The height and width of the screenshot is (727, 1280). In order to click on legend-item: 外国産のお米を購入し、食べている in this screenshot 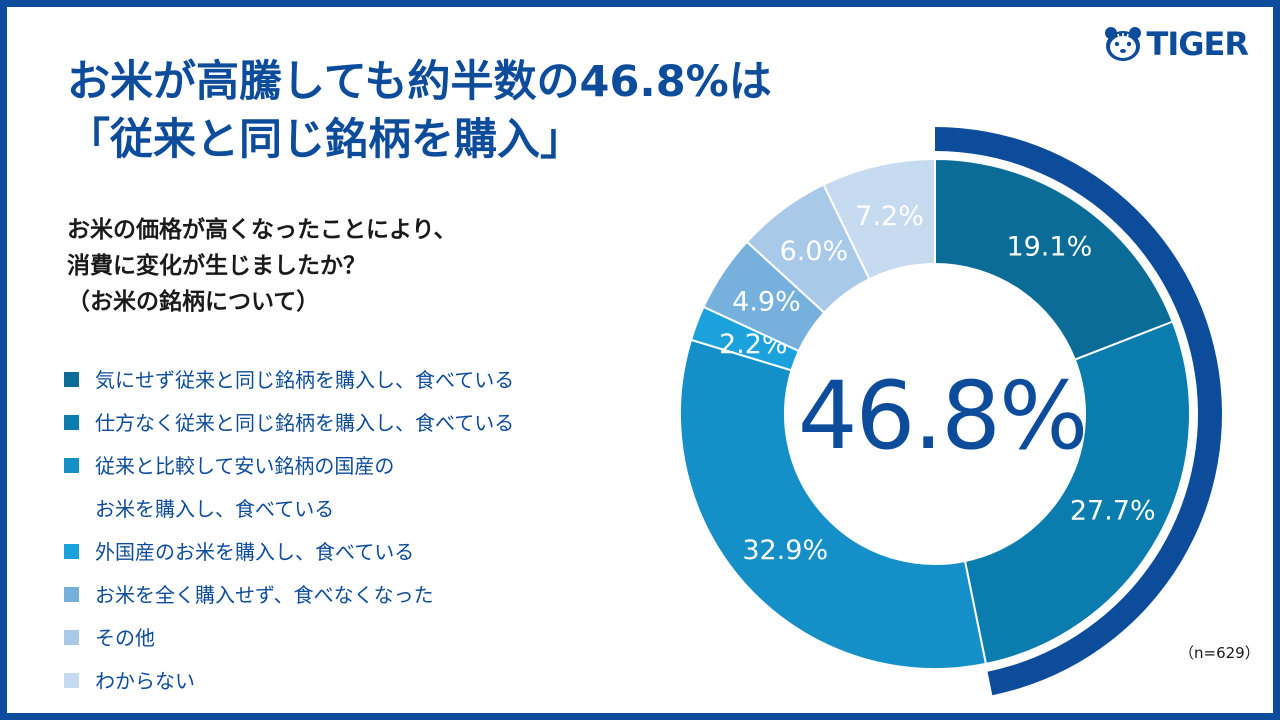, I will do `click(342, 552)`.